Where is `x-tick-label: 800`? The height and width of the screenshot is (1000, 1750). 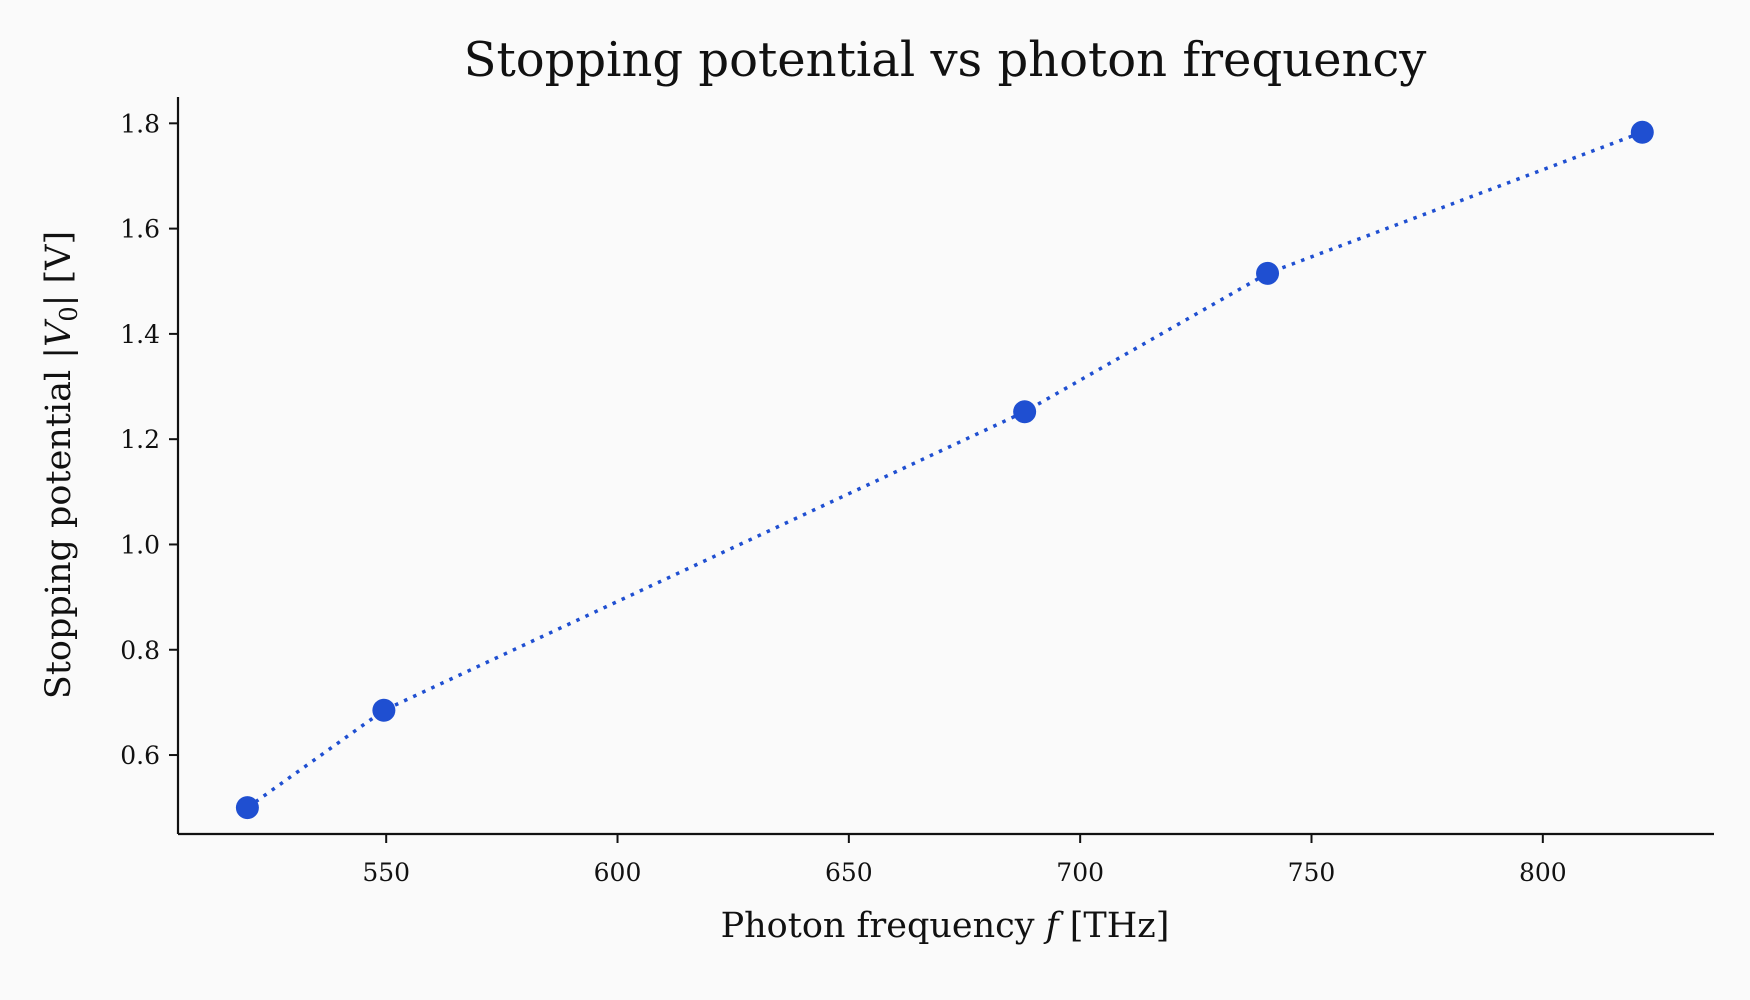
x-tick-label: 800 is located at coordinates (1543, 872).